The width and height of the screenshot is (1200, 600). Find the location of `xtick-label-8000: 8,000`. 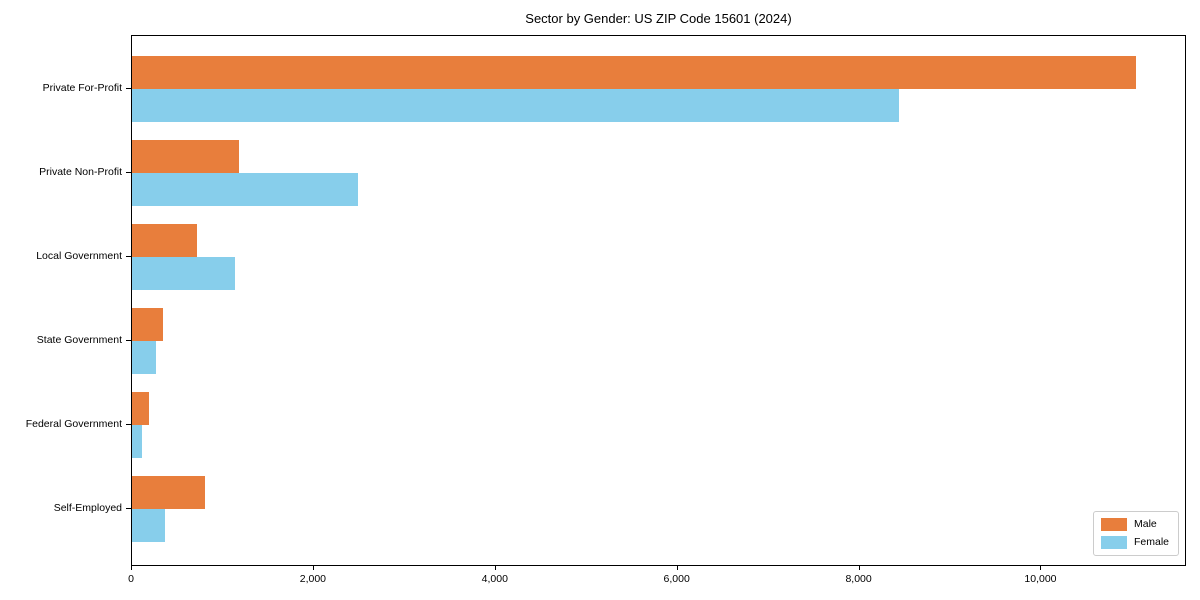

xtick-label-8000: 8,000 is located at coordinates (858, 579).